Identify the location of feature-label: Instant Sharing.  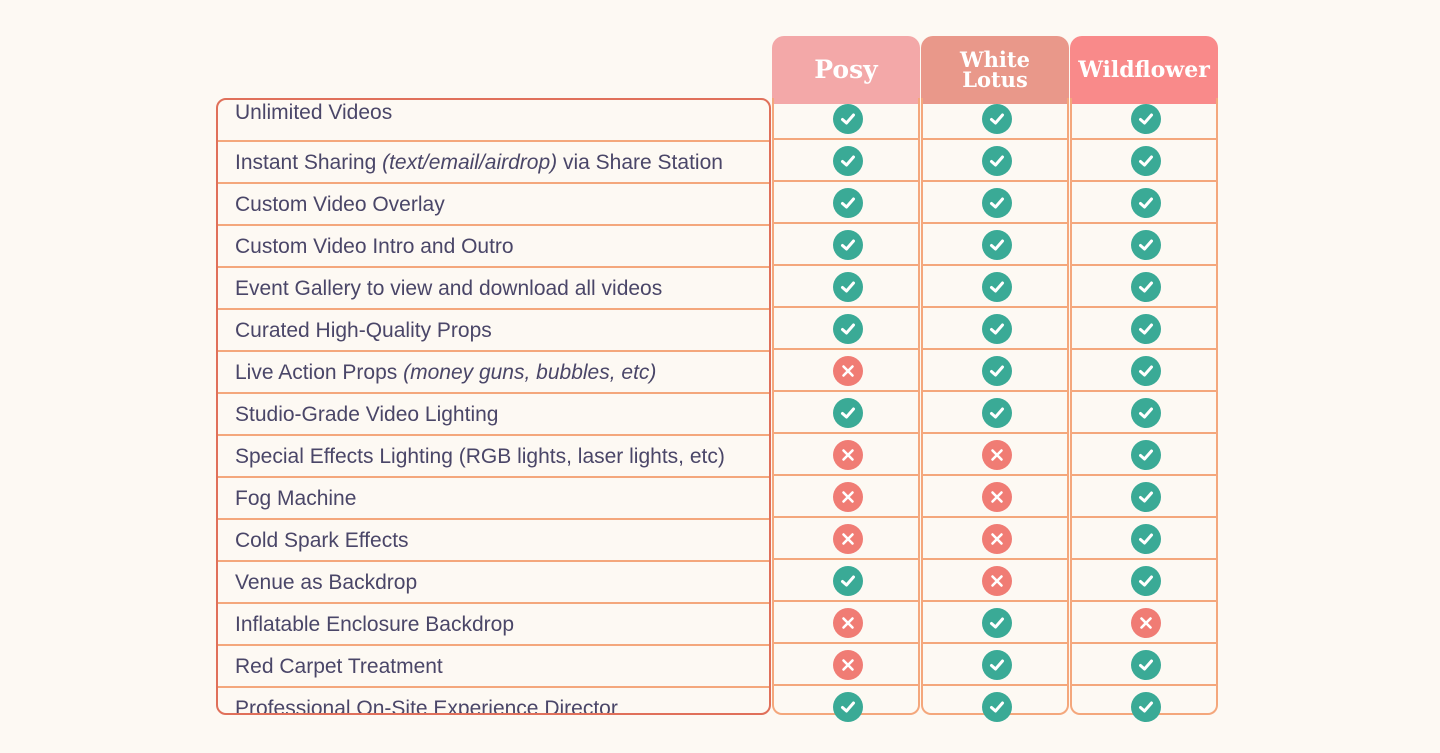
(309, 162).